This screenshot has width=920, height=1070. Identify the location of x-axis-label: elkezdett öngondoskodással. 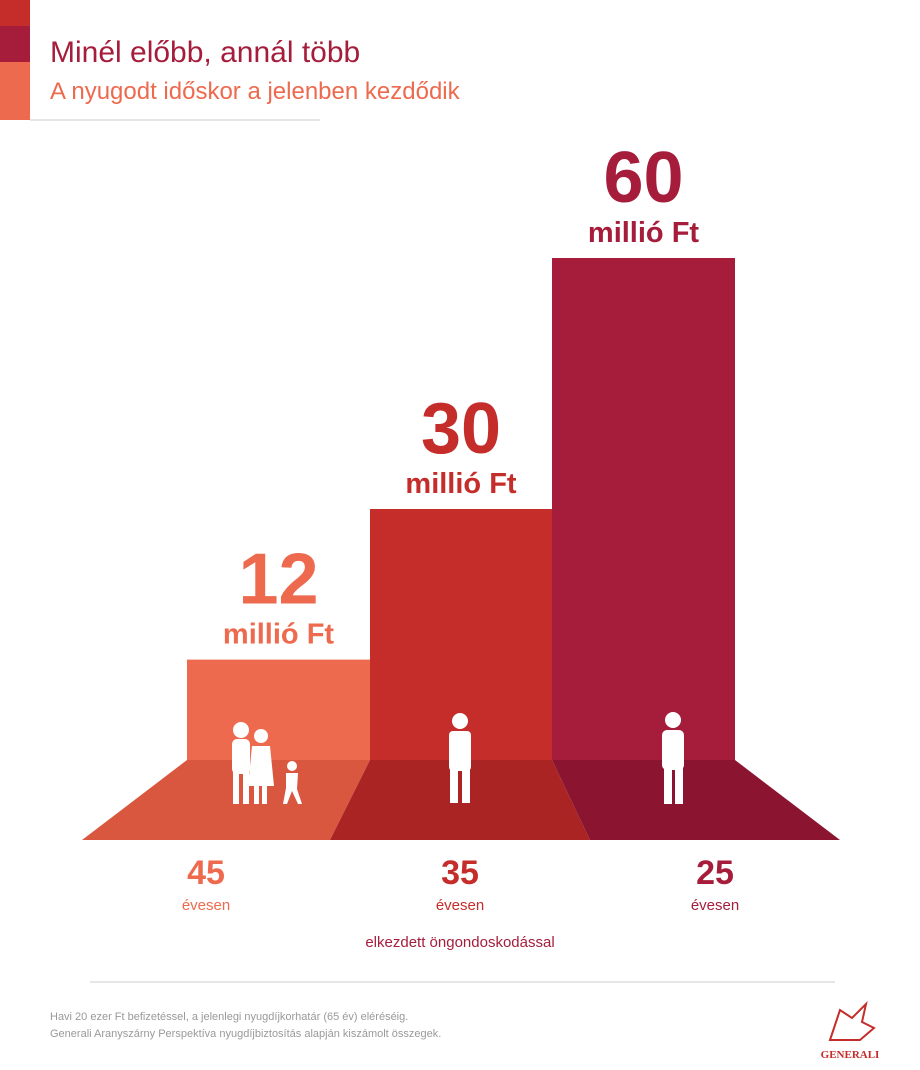
(459, 942).